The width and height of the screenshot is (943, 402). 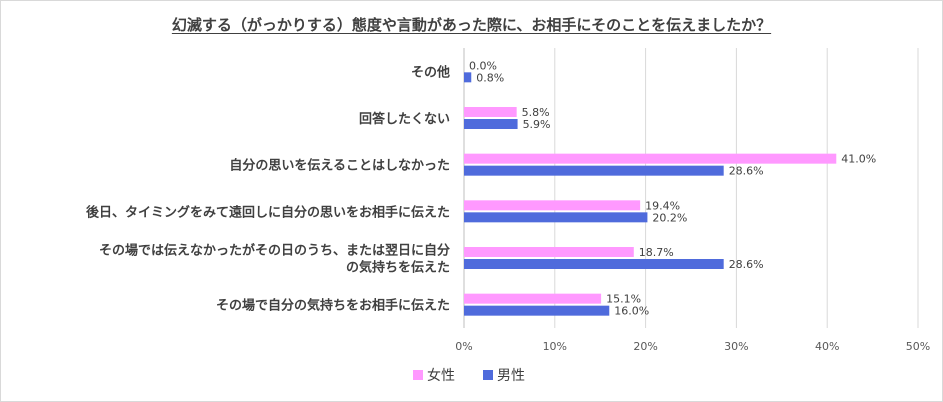 I want to click on category-label: 自分の思いを伝えることはしなかった, so click(x=339, y=166).